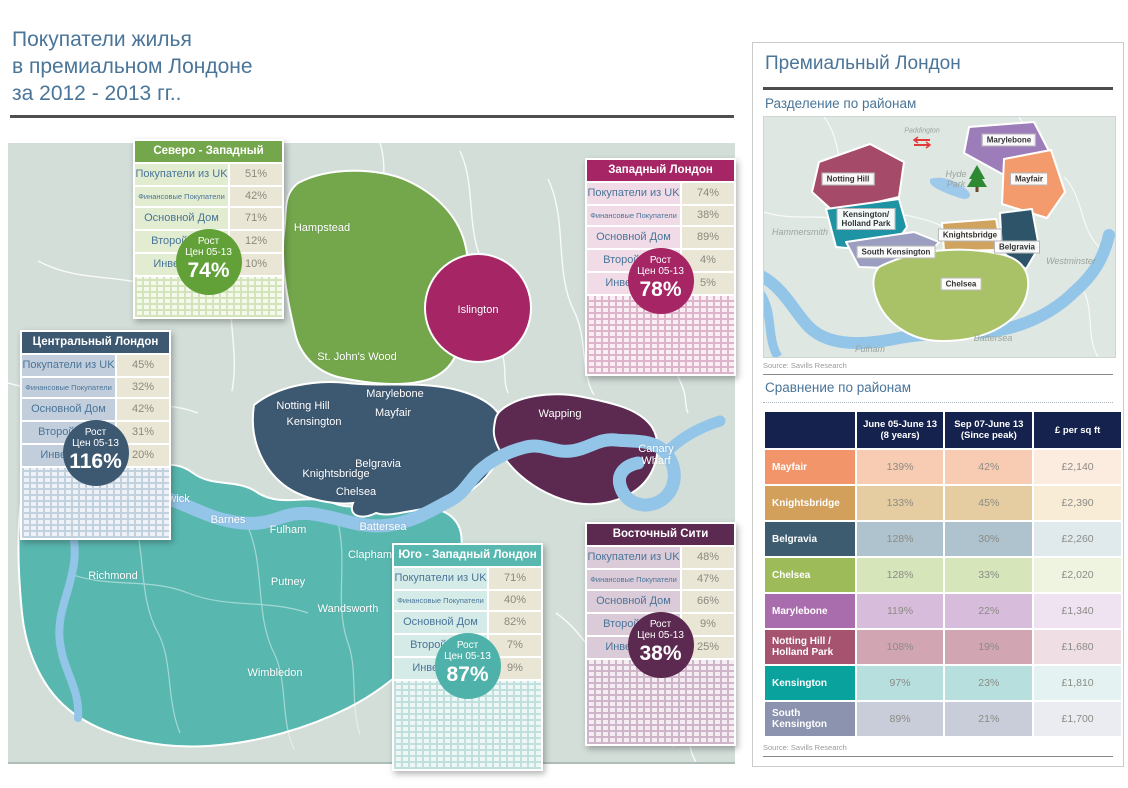 The image size is (1128, 788). Describe the element at coordinates (951, 295) in the screenshot. I see `shape-chelsea` at that location.